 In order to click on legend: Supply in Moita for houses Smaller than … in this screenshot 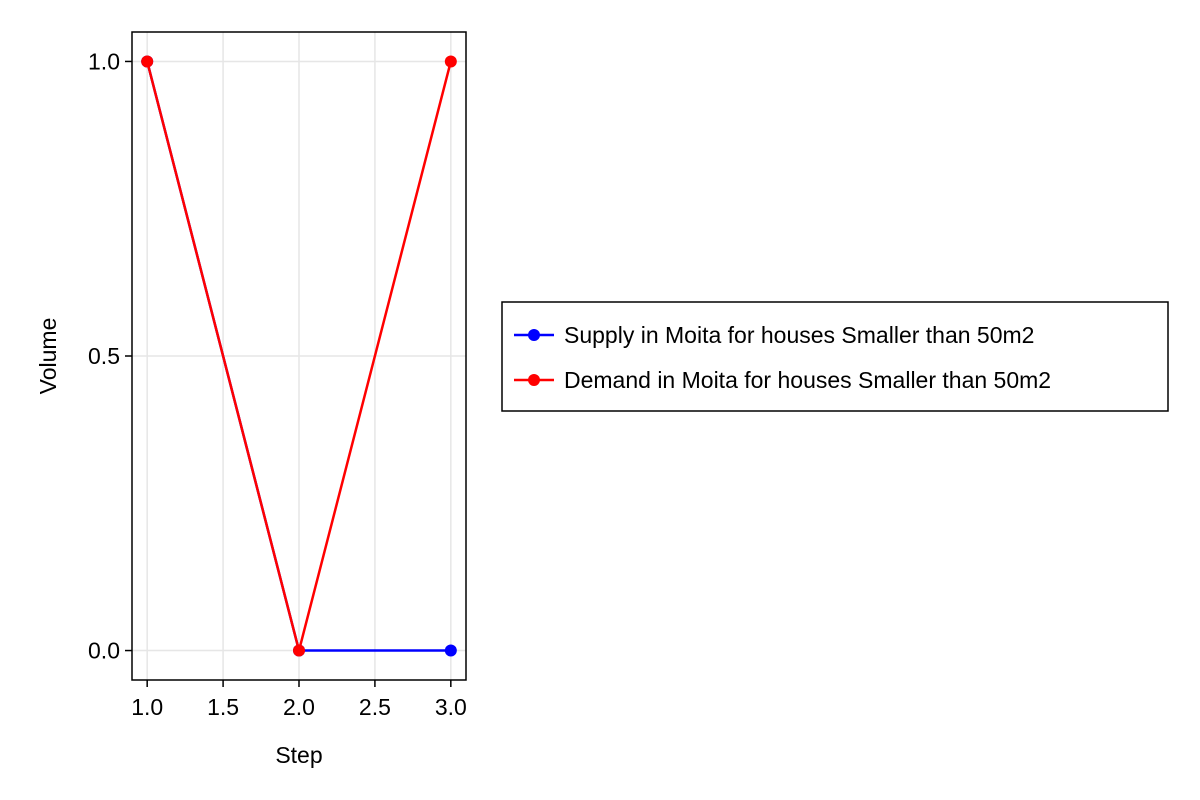, I will do `click(835, 356)`.